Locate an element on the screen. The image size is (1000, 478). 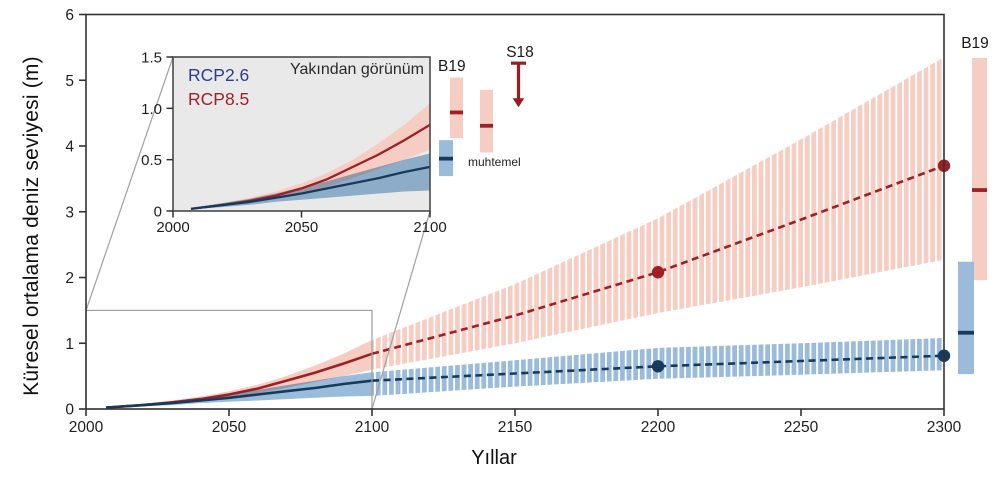
y-tick-label: 4 is located at coordinates (69, 147).